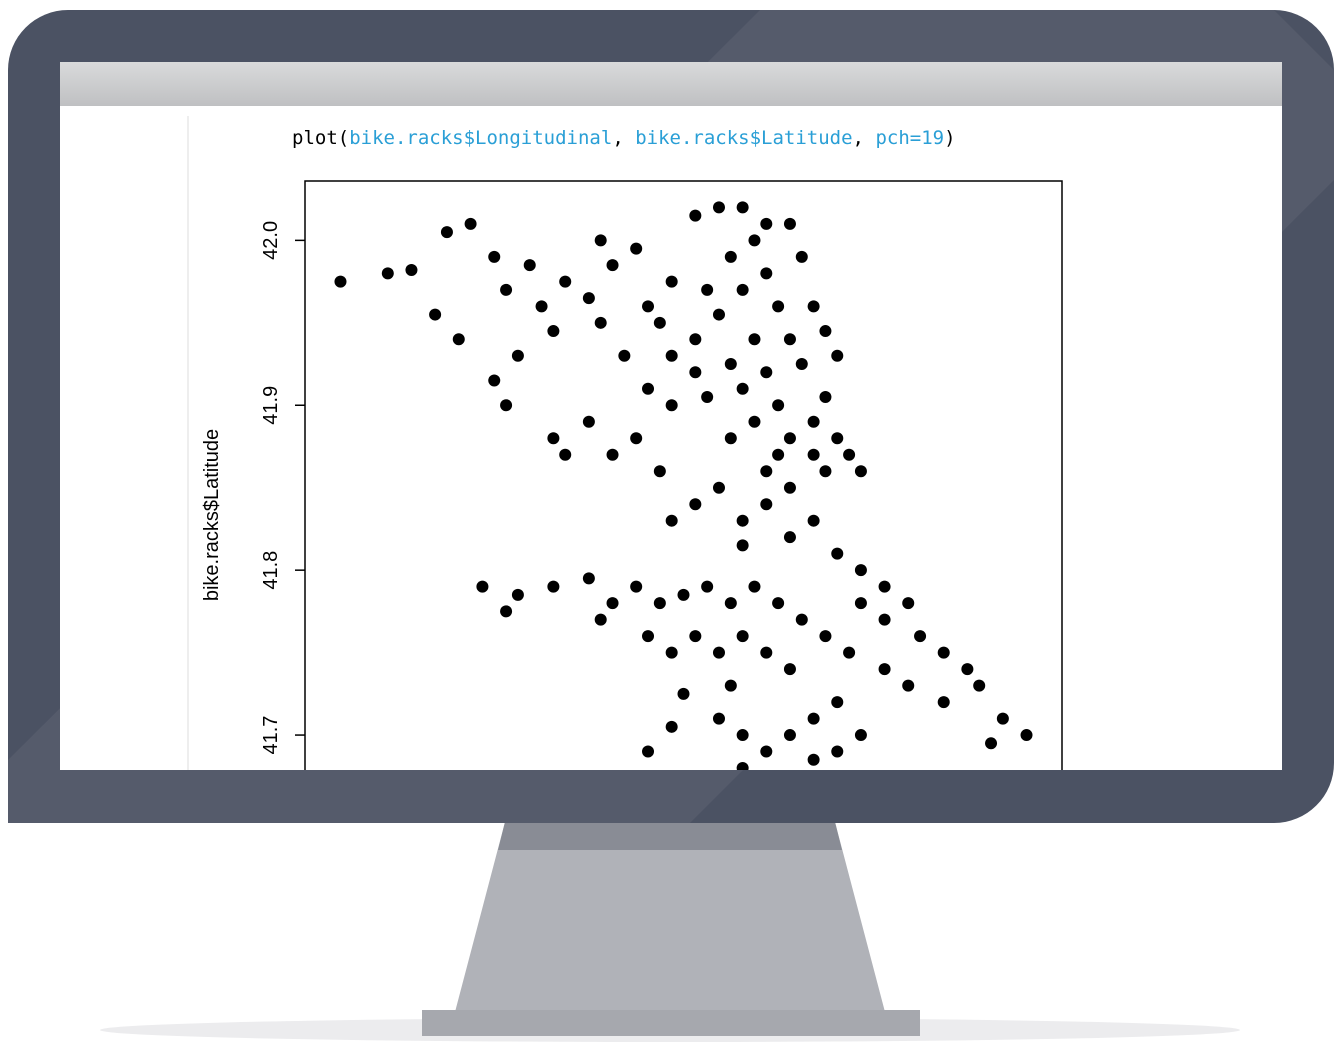  Describe the element at coordinates (271, 240) in the screenshot. I see `y-tick-label: 42.0` at that location.